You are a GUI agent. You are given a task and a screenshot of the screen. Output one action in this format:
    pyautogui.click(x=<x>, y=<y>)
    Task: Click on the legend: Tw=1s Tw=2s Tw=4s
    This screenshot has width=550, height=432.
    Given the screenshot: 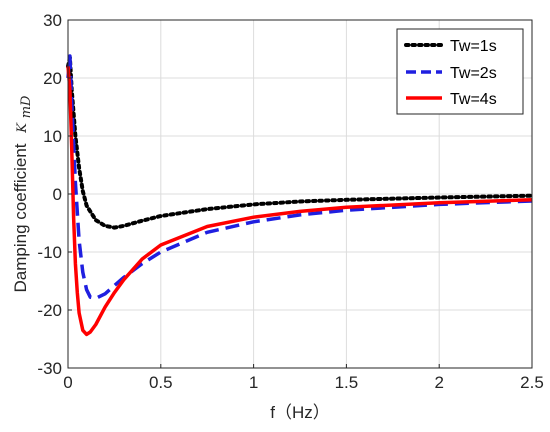 What is the action you would take?
    pyautogui.click(x=460, y=71)
    